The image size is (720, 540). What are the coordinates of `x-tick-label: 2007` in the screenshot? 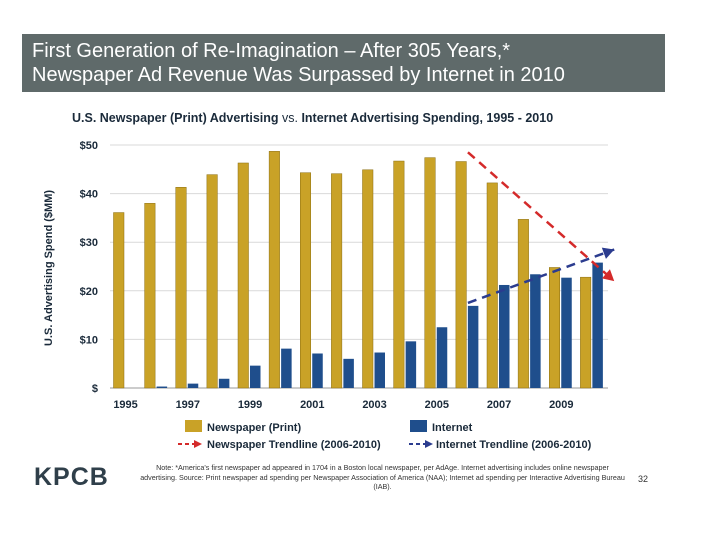 It's located at (499, 405).